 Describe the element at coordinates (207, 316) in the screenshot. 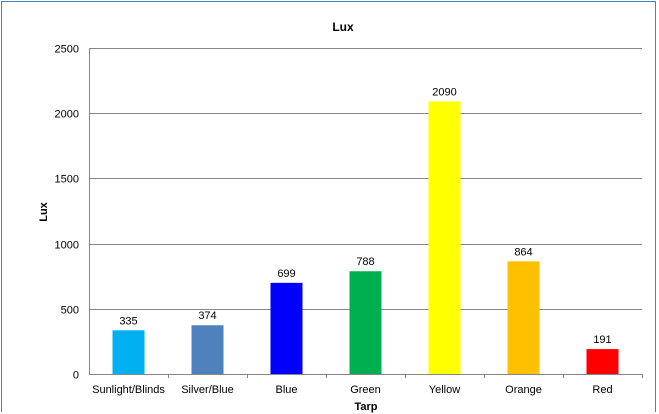

I see `data-label: 374` at that location.